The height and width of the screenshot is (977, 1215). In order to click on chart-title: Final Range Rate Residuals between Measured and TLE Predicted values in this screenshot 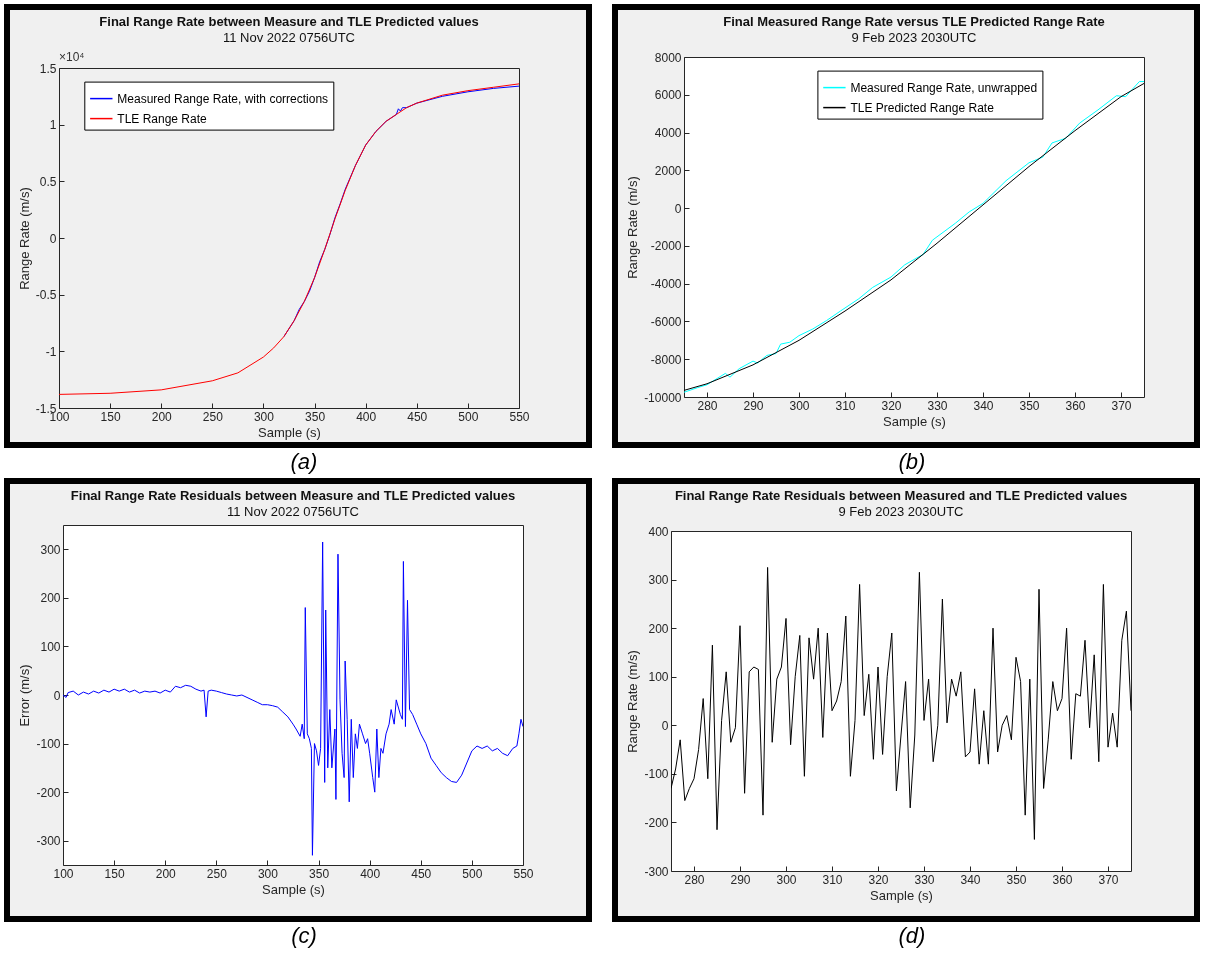, I will do `click(901, 495)`.